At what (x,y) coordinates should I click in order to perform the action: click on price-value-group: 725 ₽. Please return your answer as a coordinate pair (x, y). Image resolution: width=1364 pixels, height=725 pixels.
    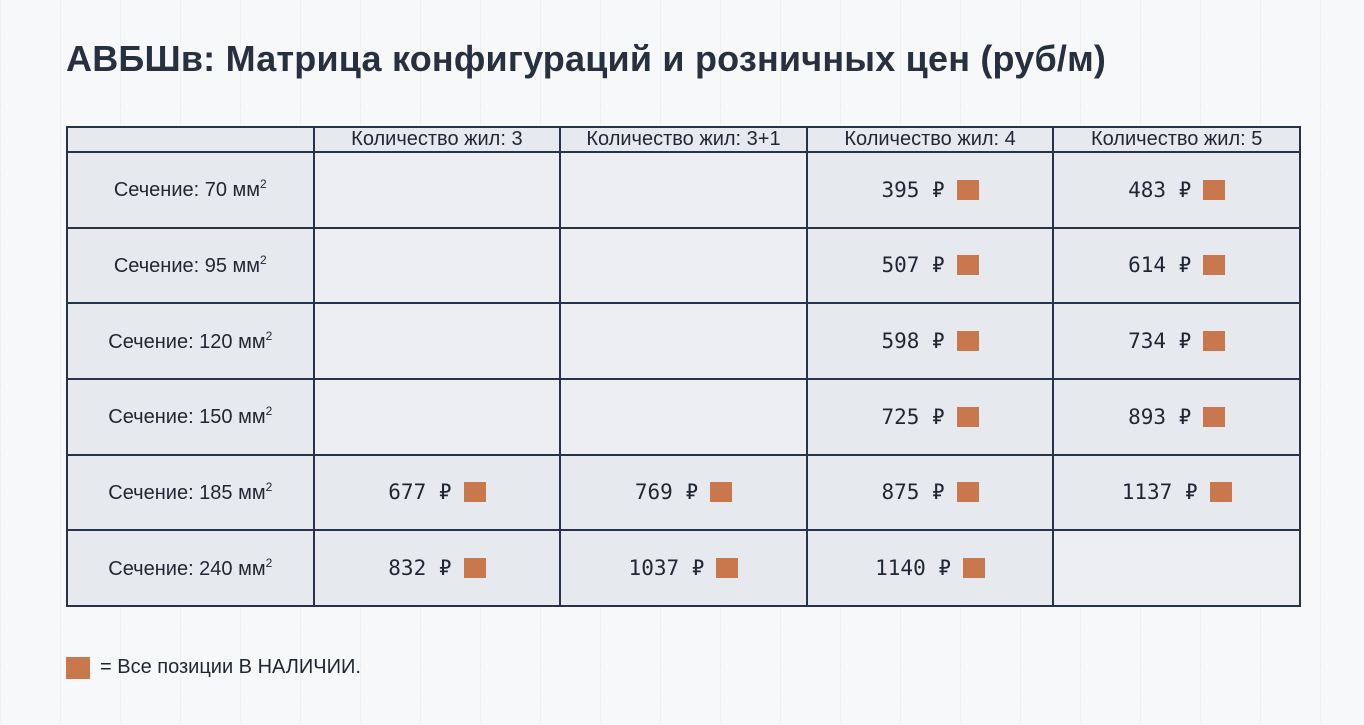
    Looking at the image, I should click on (930, 416).